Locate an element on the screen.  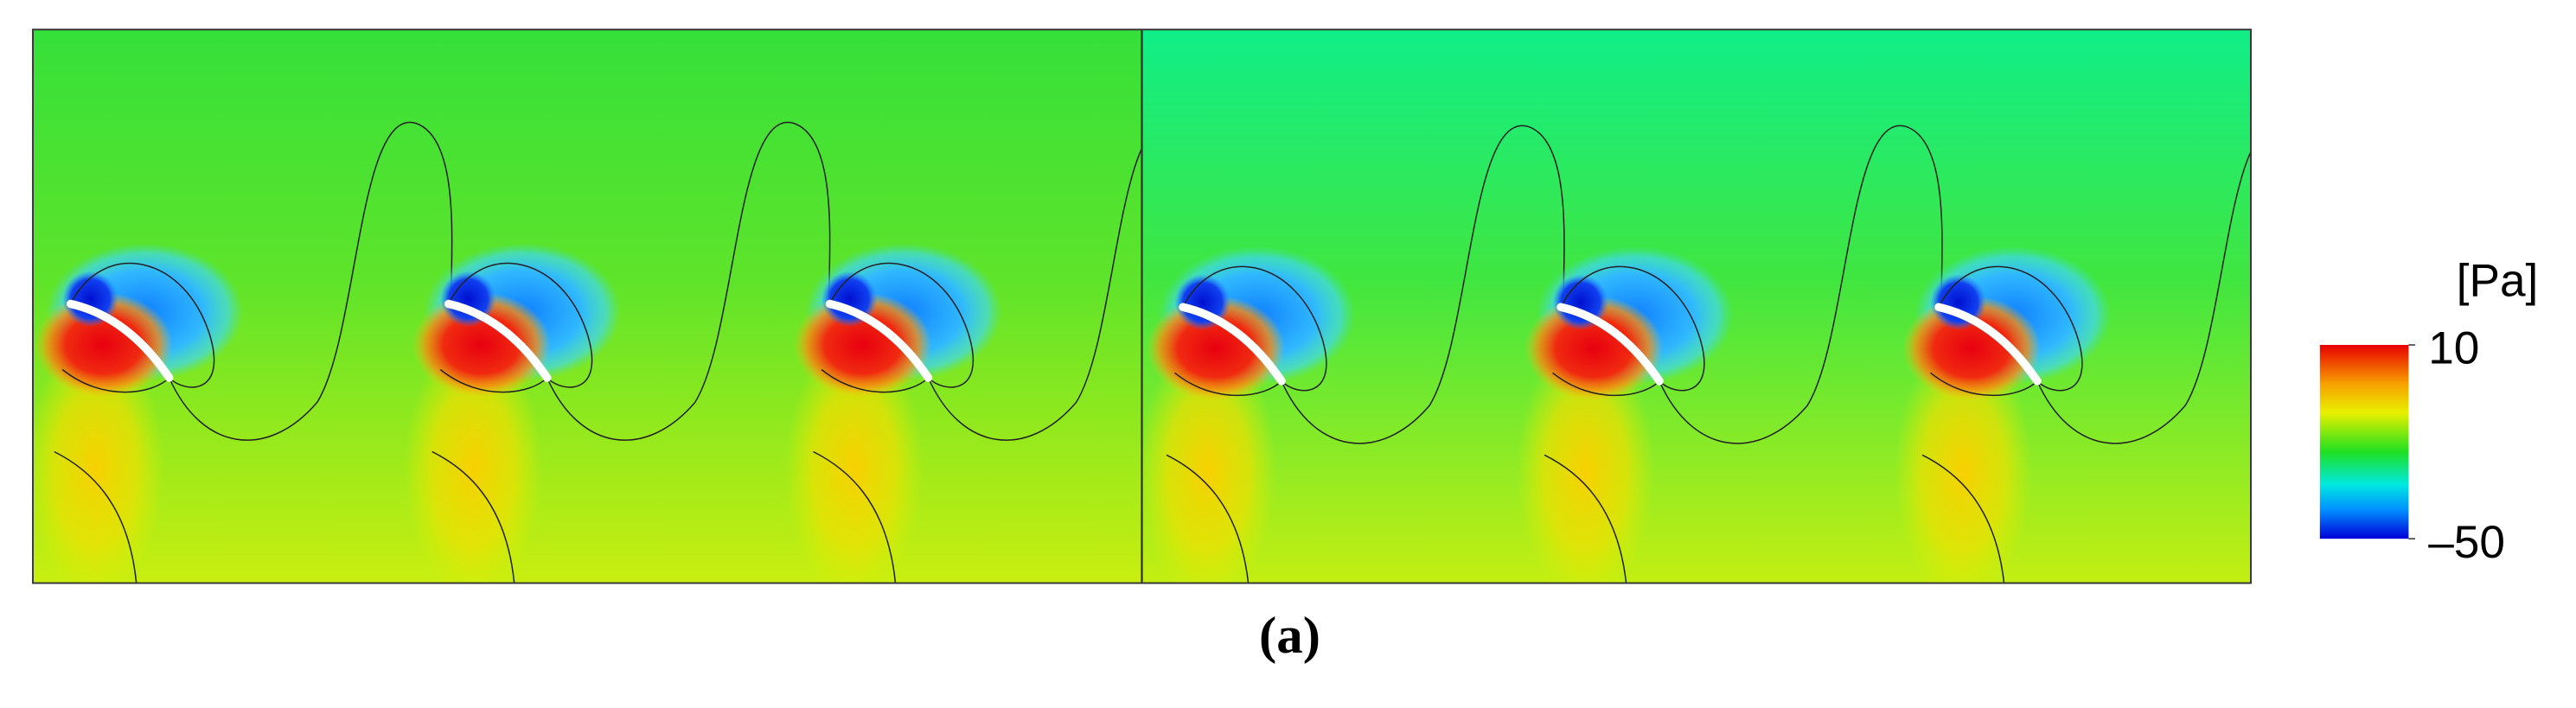
colorbar-tick-label: 10 is located at coordinates (2453, 349).